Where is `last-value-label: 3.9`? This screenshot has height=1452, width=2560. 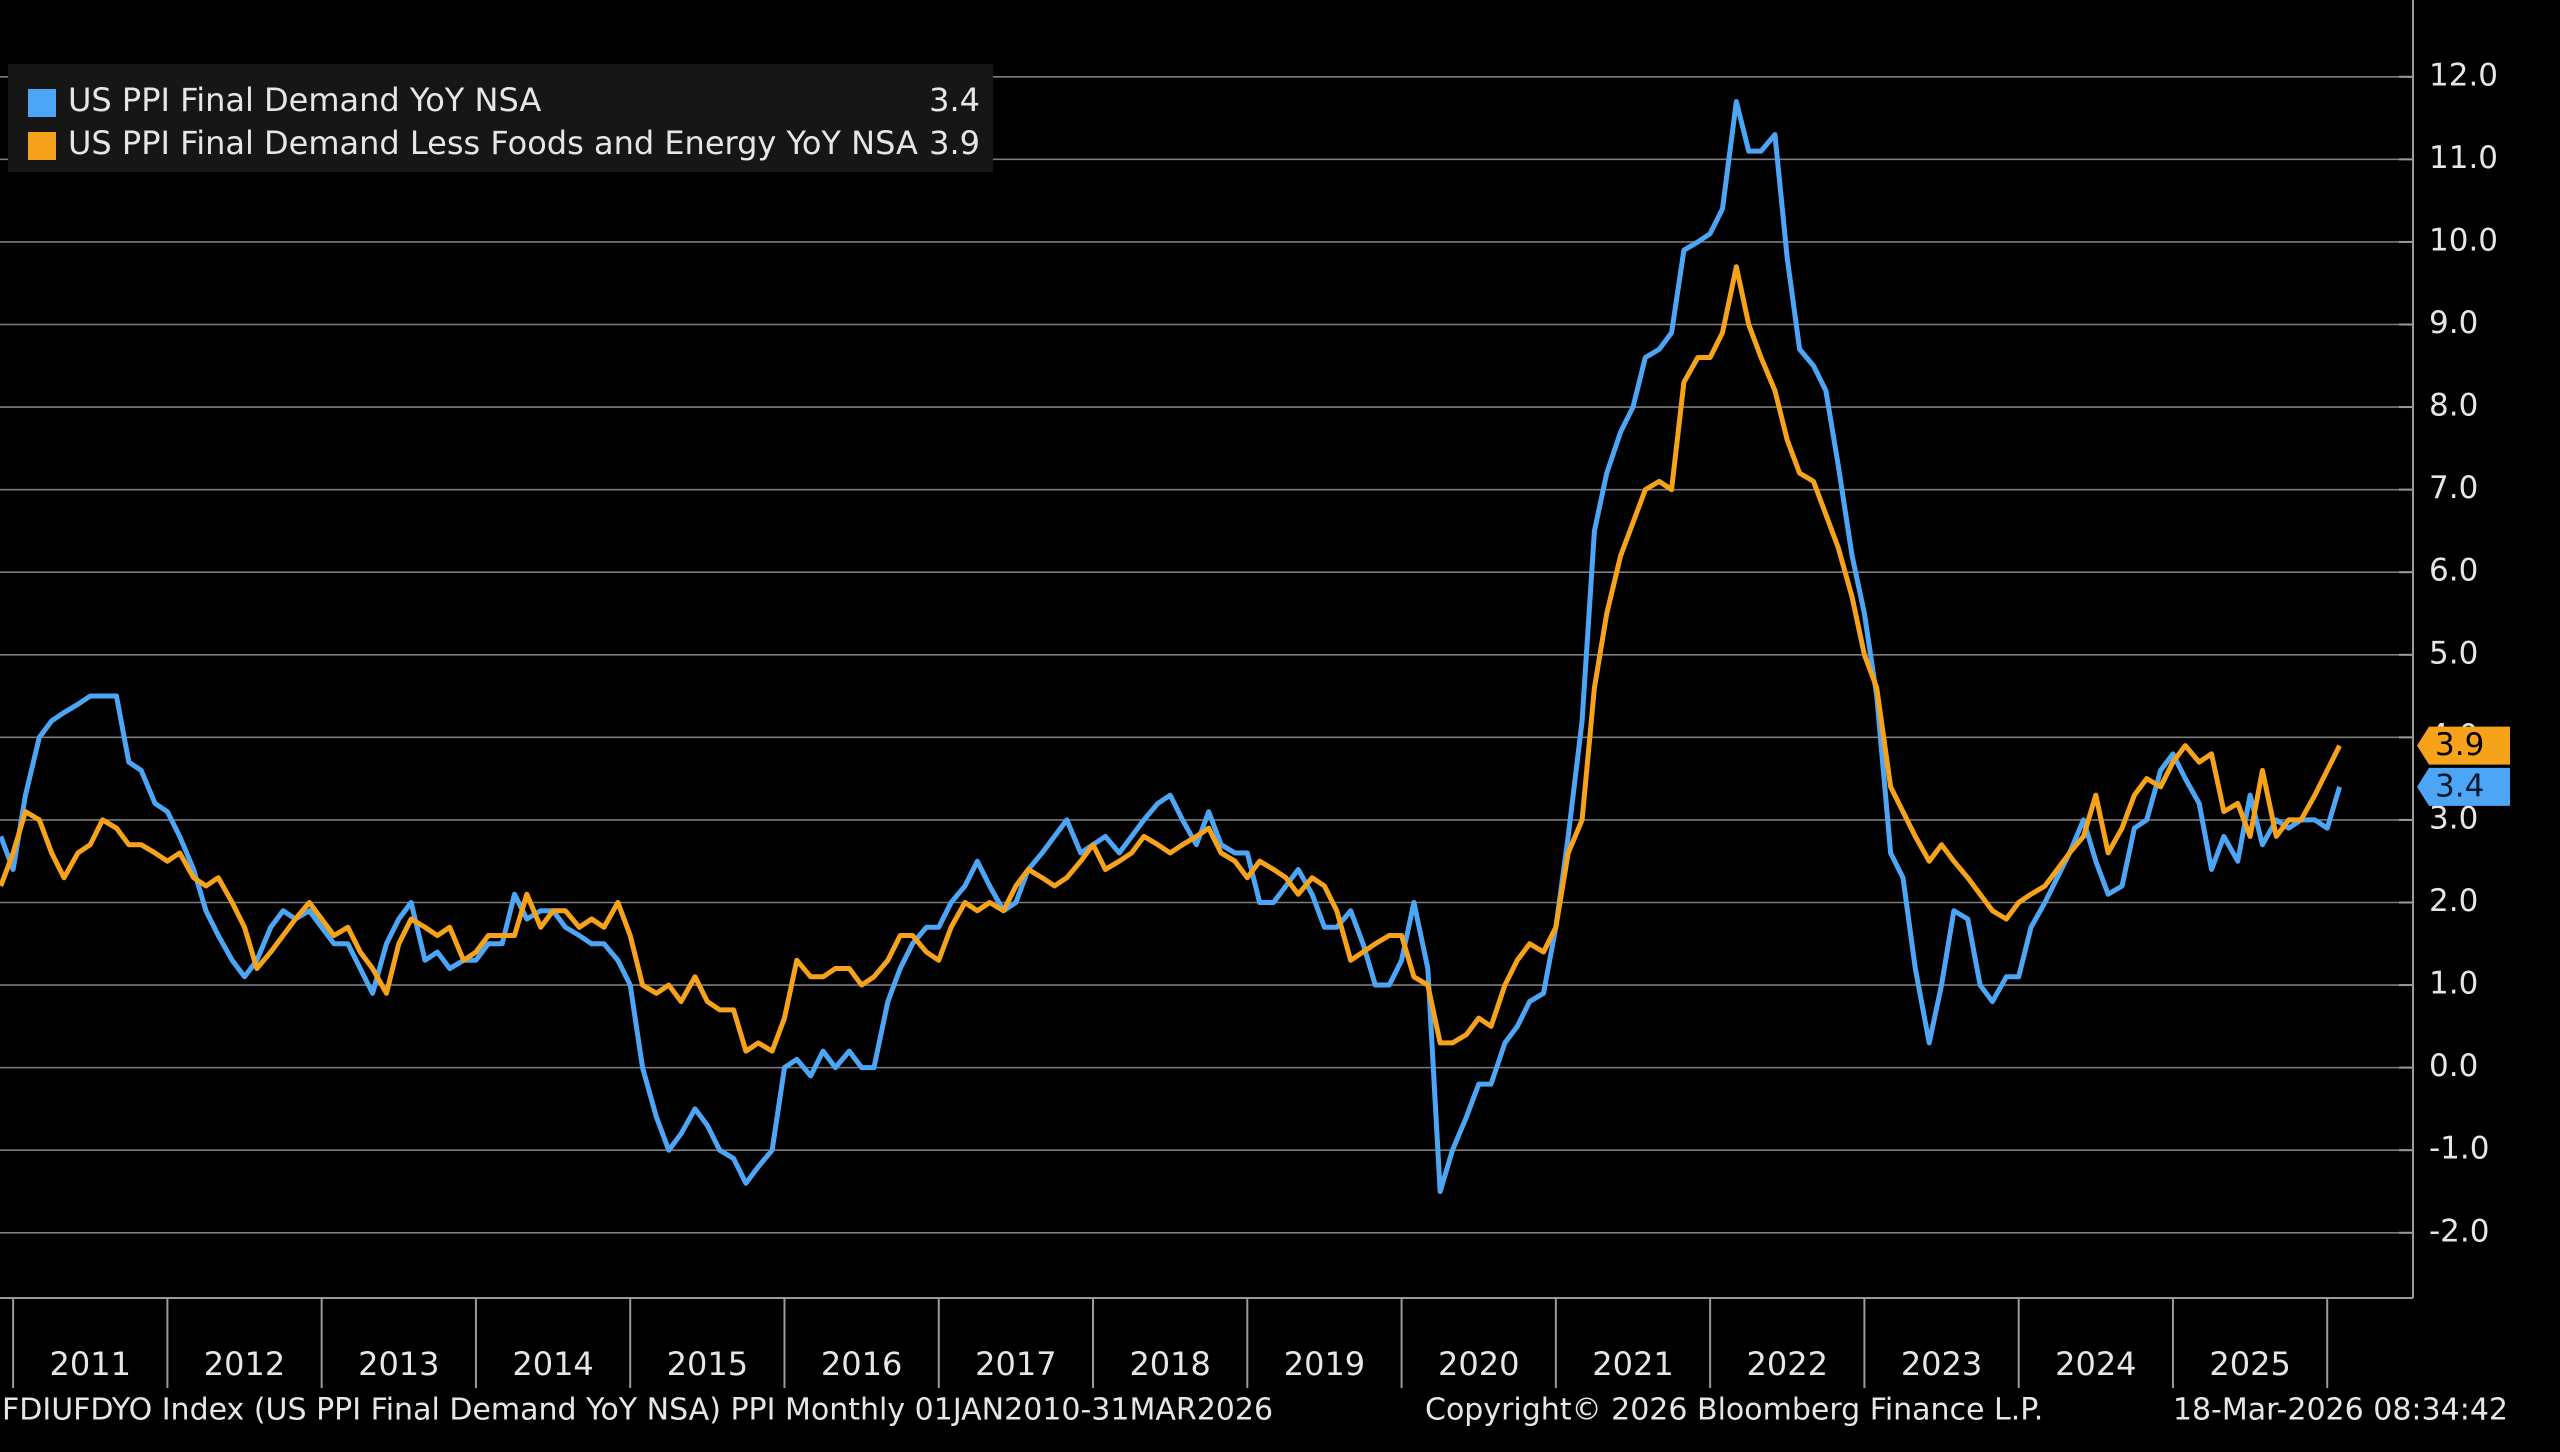
last-value-label: 3.9 is located at coordinates (2459, 745).